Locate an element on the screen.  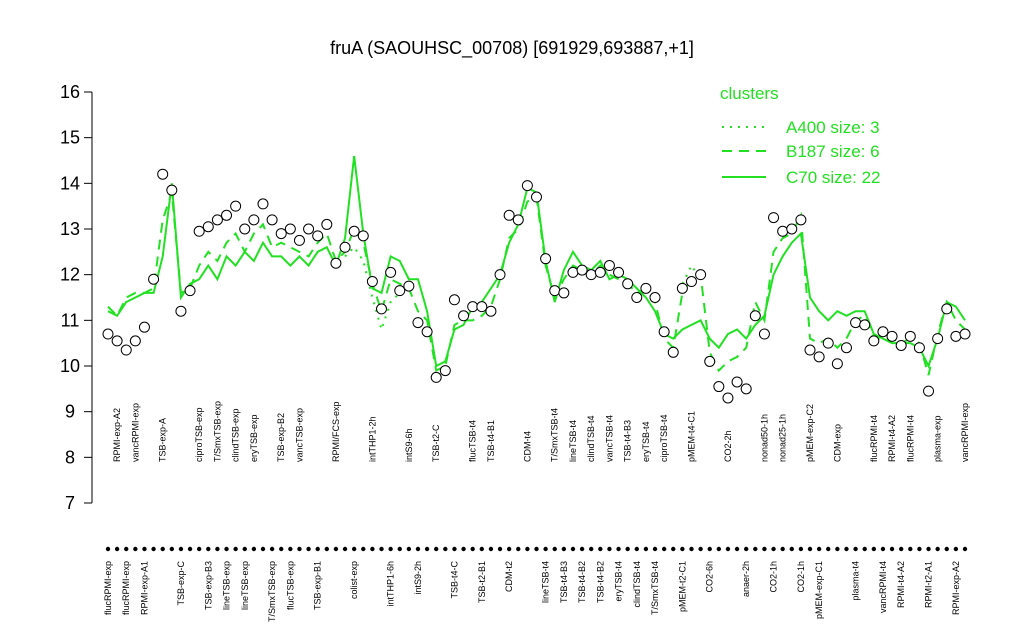
x-tick-label: lineTSB-t4 is located at coordinates (573, 441).